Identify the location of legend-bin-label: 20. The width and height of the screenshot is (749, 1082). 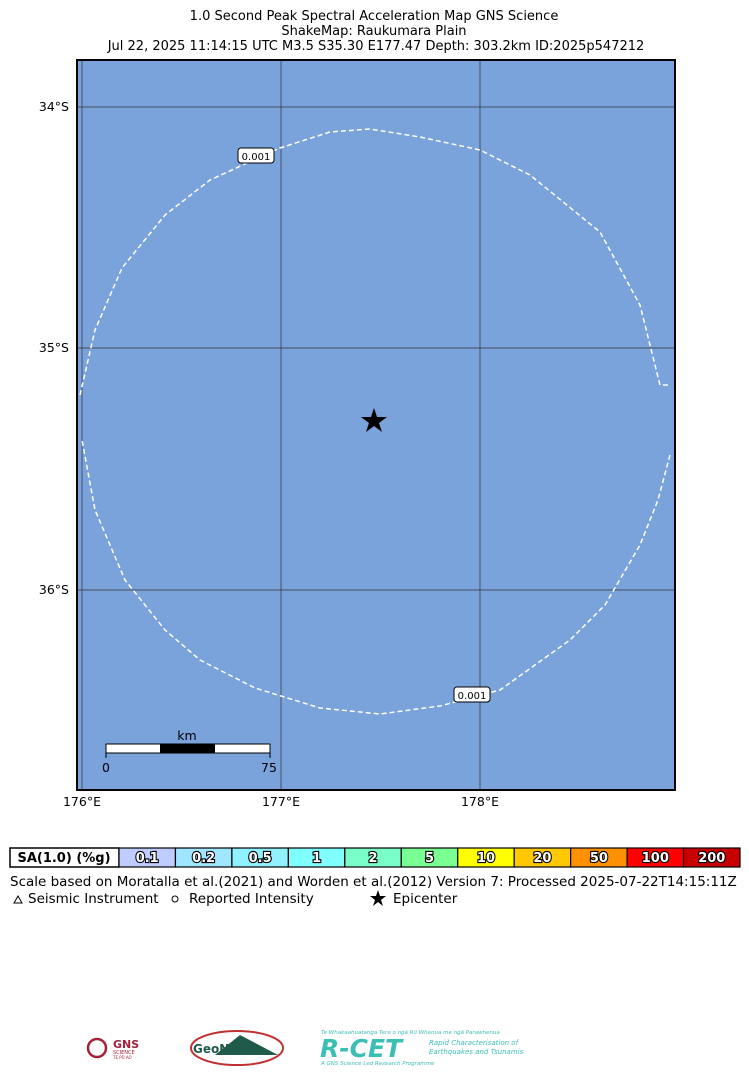
(542, 858).